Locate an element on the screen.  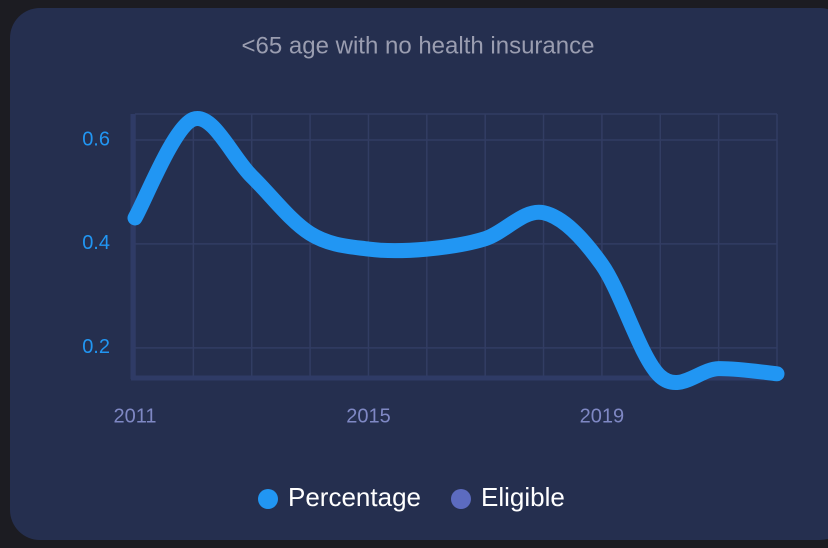
x-tick-label: 2011 is located at coordinates (134, 416).